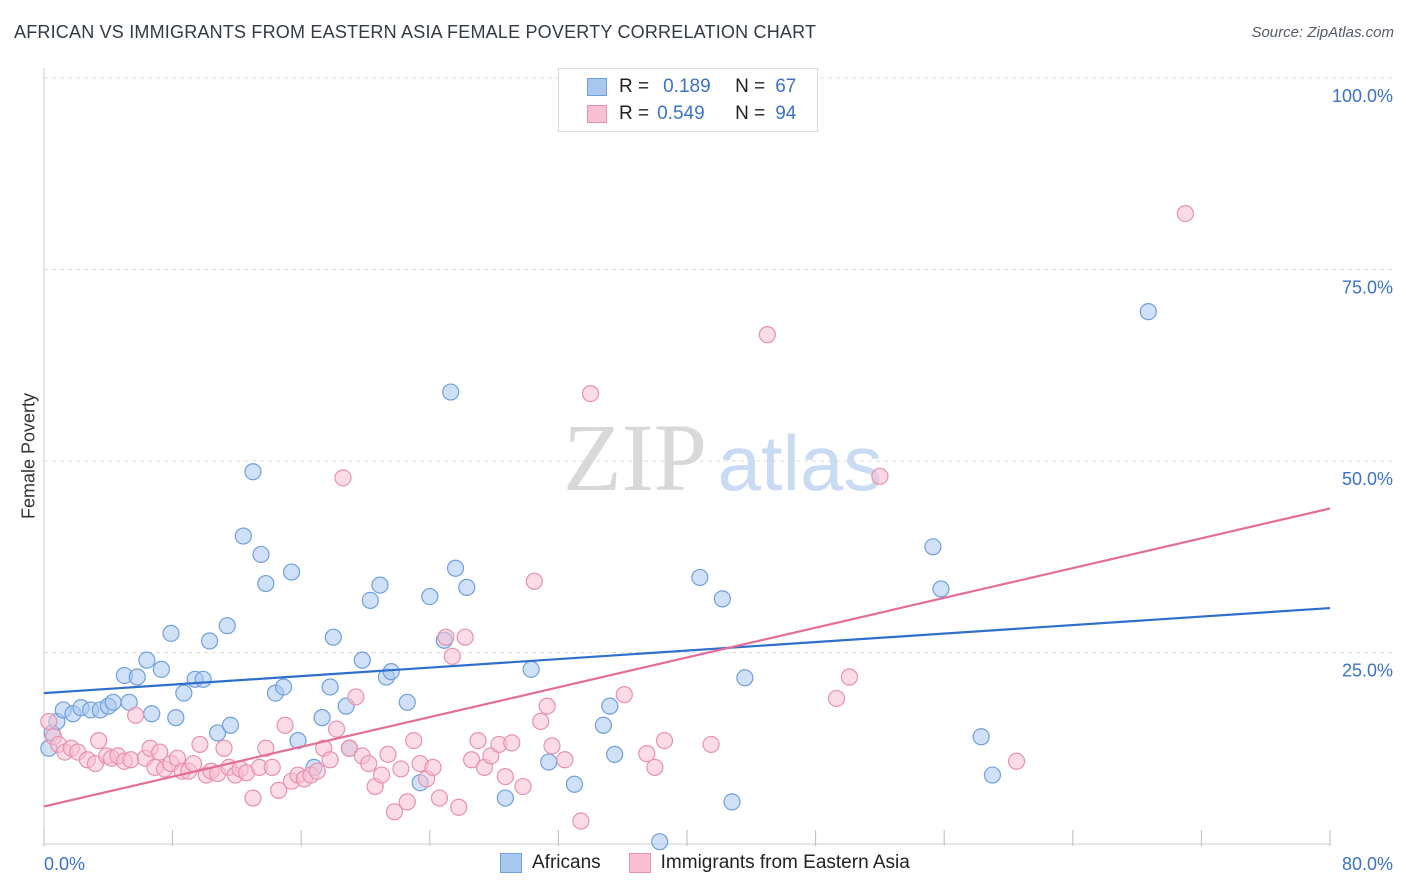  What do you see at coordinates (785, 862) in the screenshot?
I see `legend-label-immigrants: Immigrants from Eastern Asia` at bounding box center [785, 862].